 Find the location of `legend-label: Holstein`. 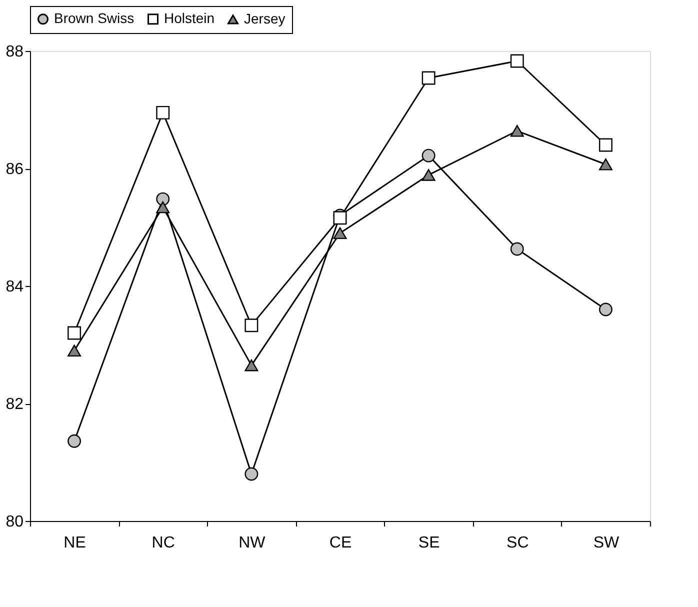

legend-label: Holstein is located at coordinates (189, 18).